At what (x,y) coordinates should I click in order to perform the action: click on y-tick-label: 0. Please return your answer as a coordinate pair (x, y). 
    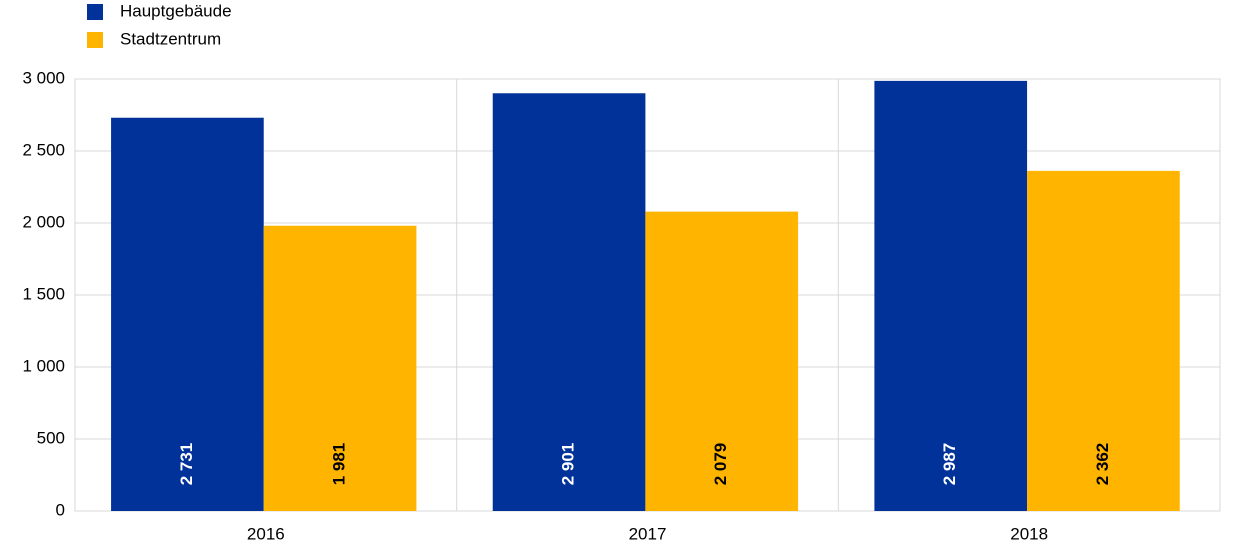
    Looking at the image, I should click on (60, 509).